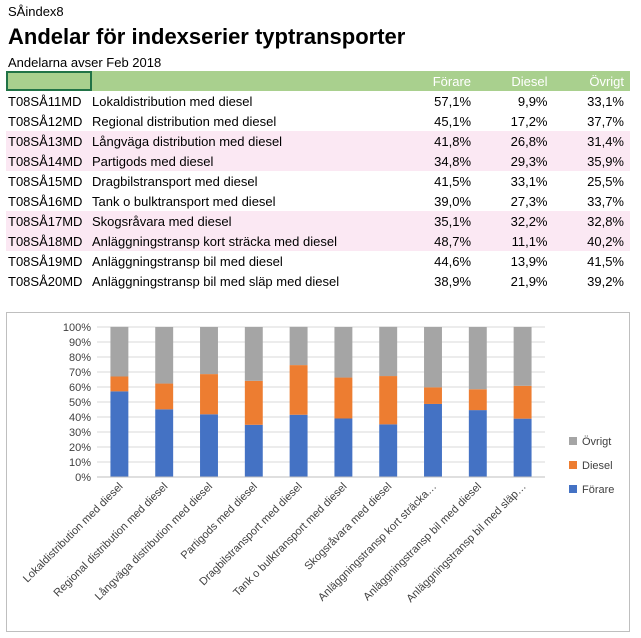  I want to click on code-cell: T08SÅ20MD, so click(45, 281).